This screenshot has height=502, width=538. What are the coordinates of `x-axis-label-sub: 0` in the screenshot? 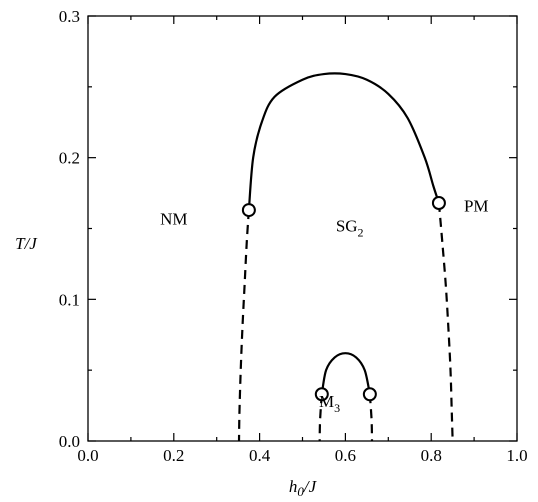 It's located at (300, 491).